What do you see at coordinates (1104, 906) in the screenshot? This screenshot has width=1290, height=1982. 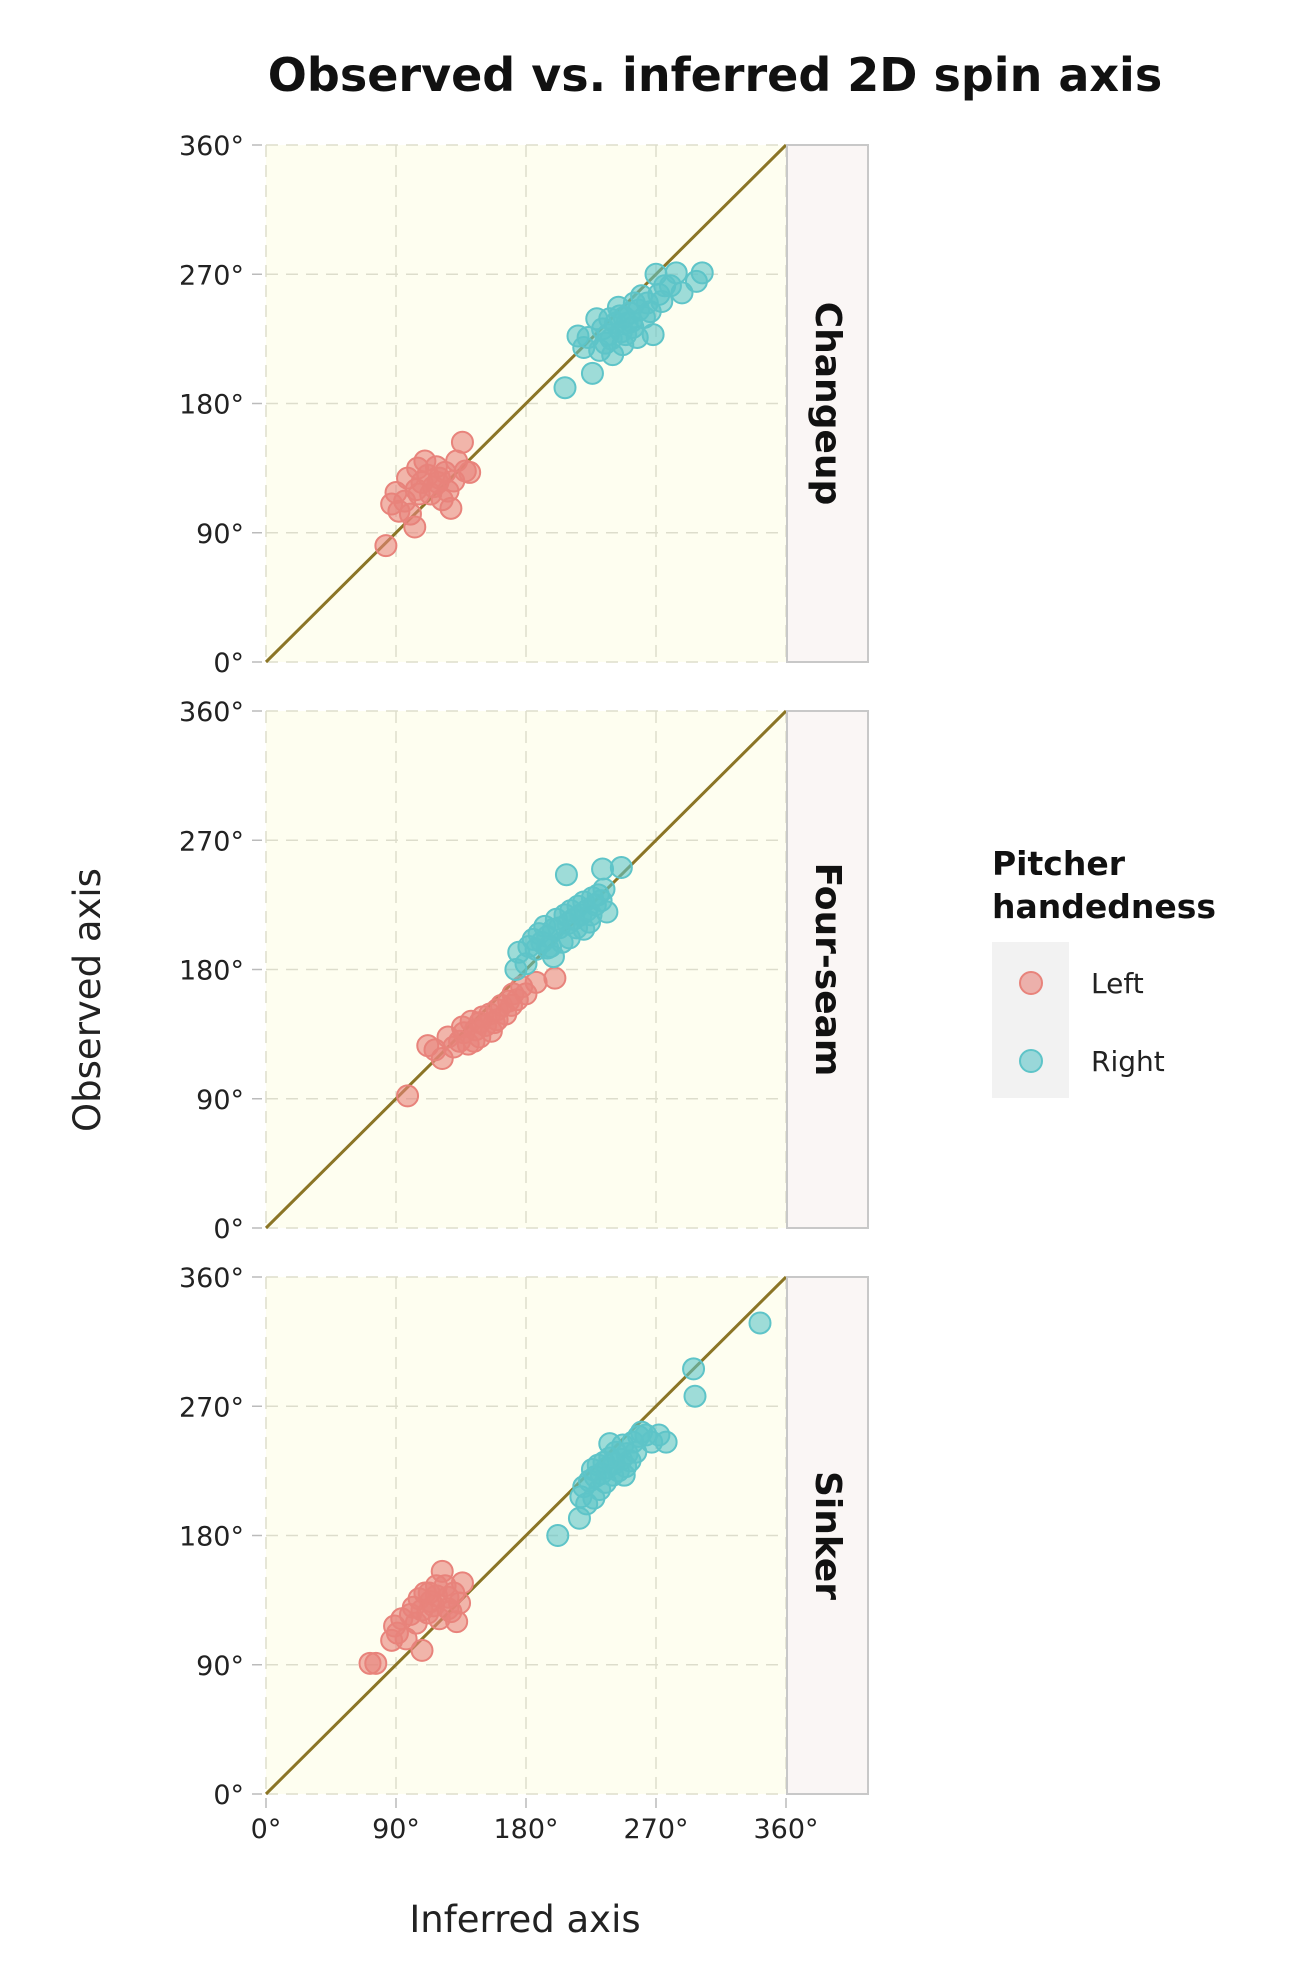 I see `legend-title-line: handedness` at bounding box center [1104, 906].